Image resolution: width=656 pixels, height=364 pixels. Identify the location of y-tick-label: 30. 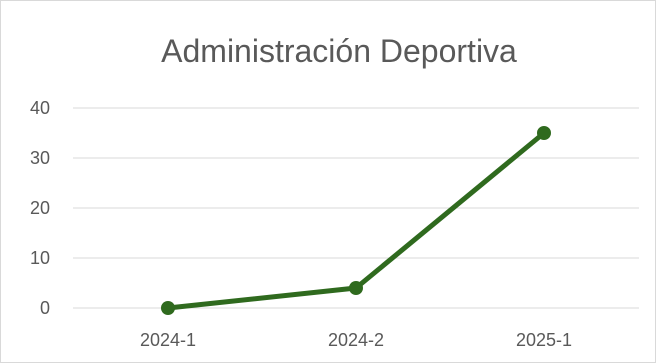
(40, 158).